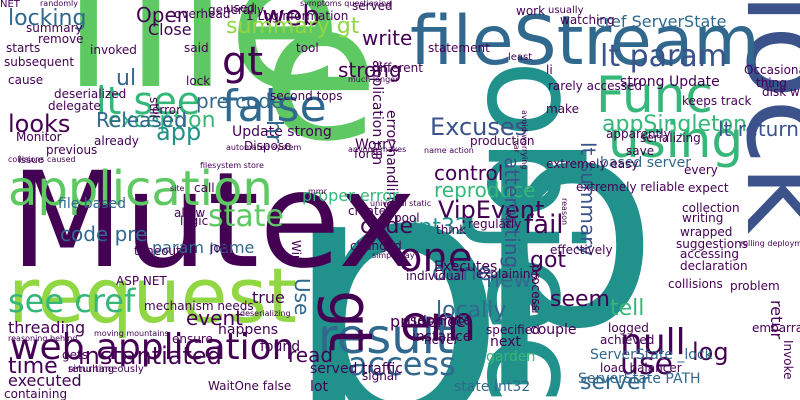 The width and height of the screenshot is (800, 400). Describe the element at coordinates (491, 210) in the screenshot. I see `word-vipevent: VipEvent` at that location.